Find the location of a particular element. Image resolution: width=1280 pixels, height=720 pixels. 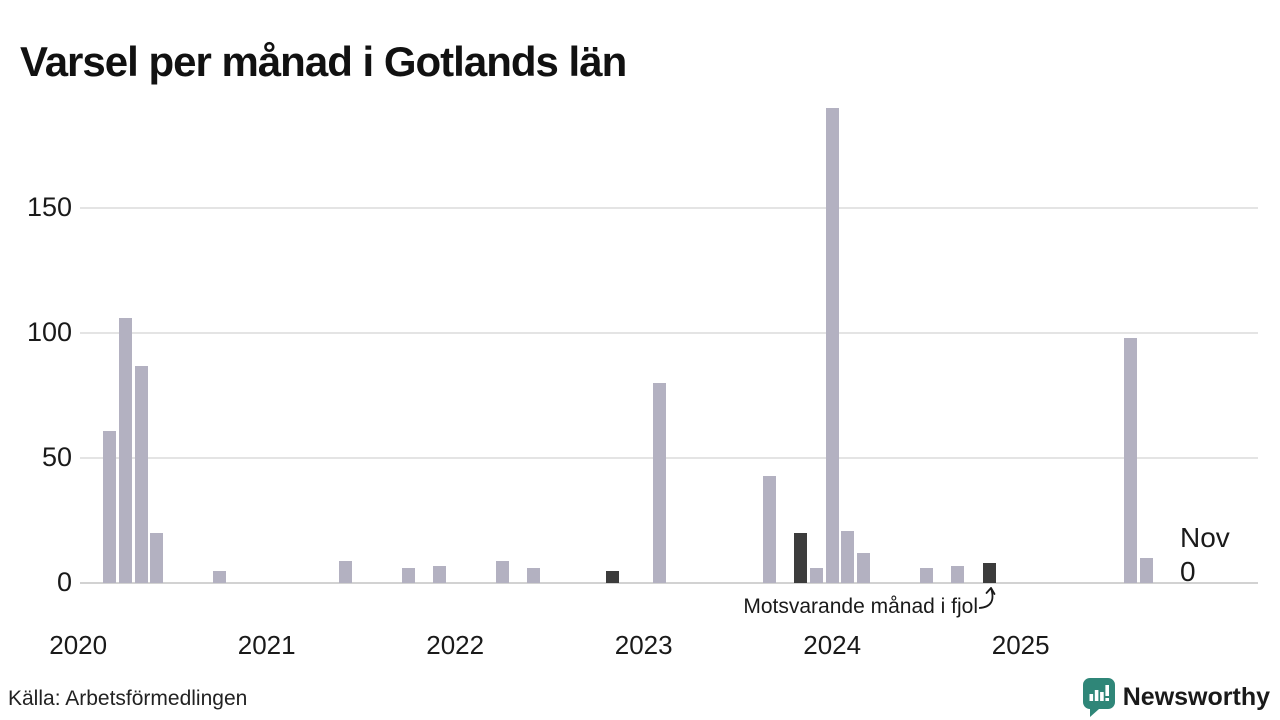

annotation-arrow-icon is located at coordinates (987, 598).